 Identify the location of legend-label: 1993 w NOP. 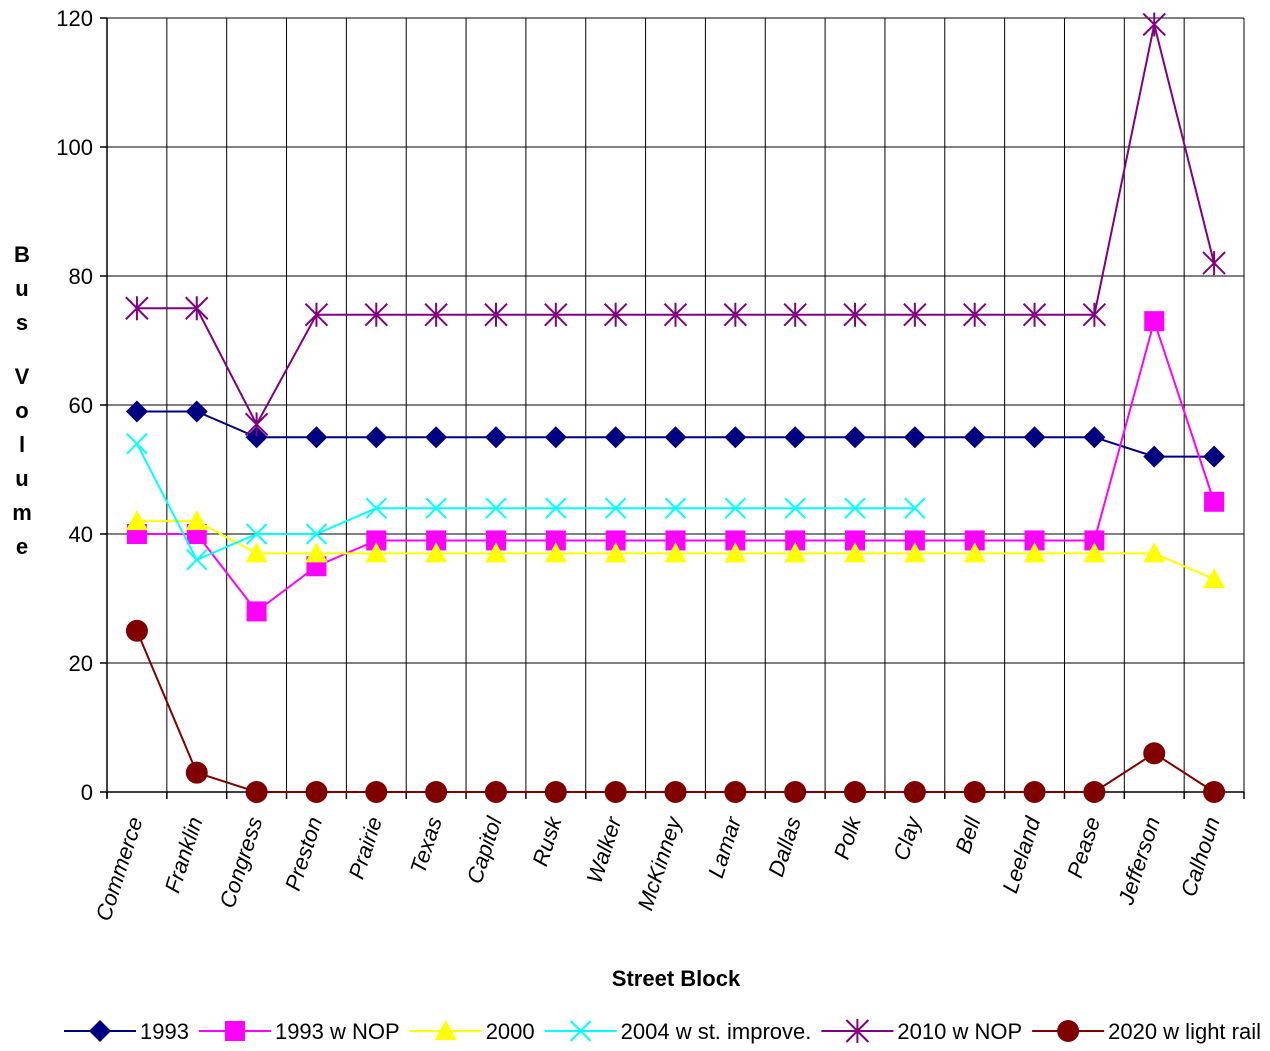
(337, 1031).